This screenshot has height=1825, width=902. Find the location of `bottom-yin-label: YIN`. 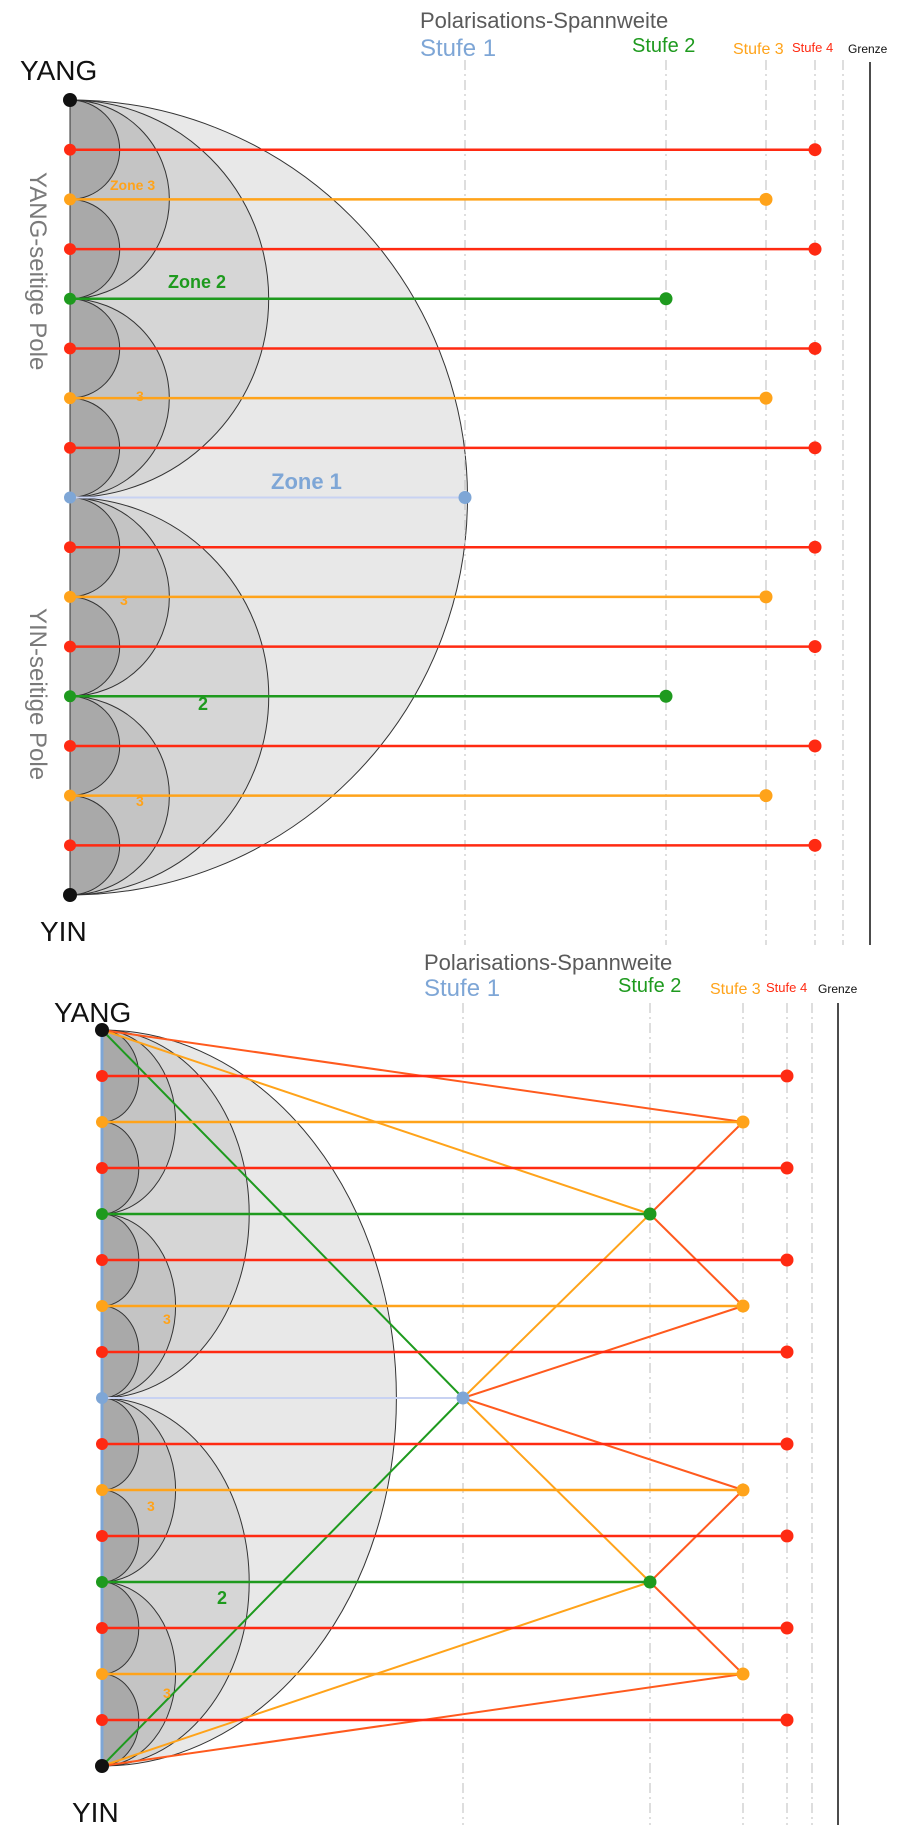

bottom-yin-label: YIN is located at coordinates (95, 1811).